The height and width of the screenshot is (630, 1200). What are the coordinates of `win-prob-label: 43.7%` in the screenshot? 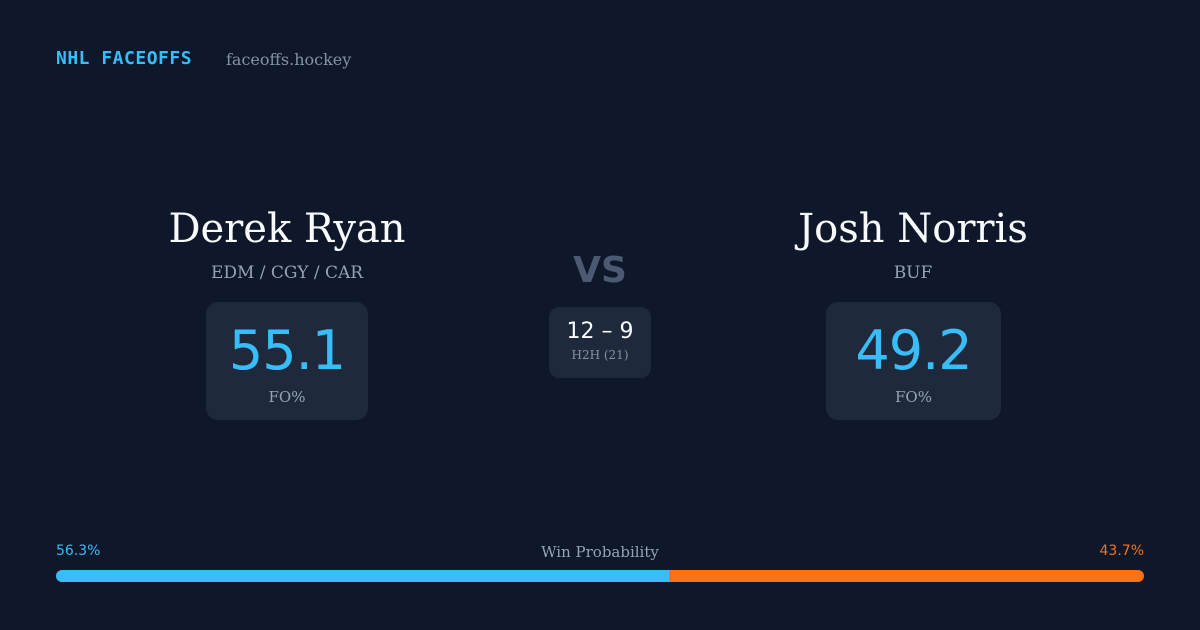 It's located at (1121, 551).